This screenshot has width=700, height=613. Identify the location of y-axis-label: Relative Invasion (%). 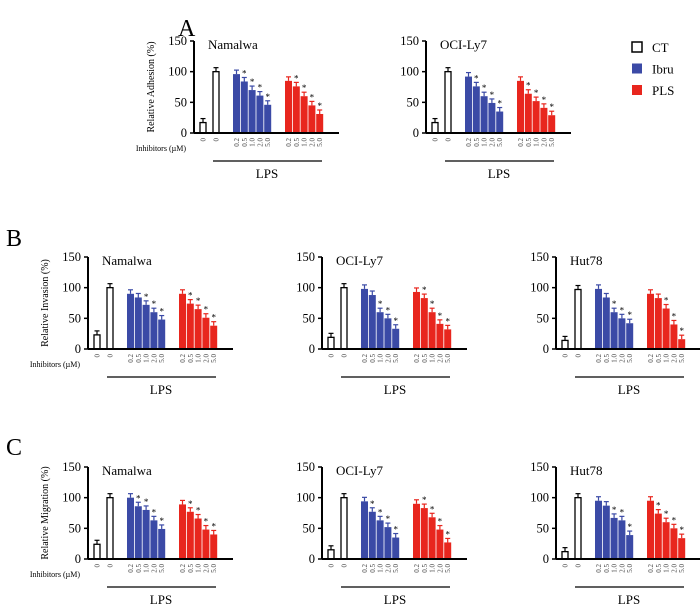
(45, 303).